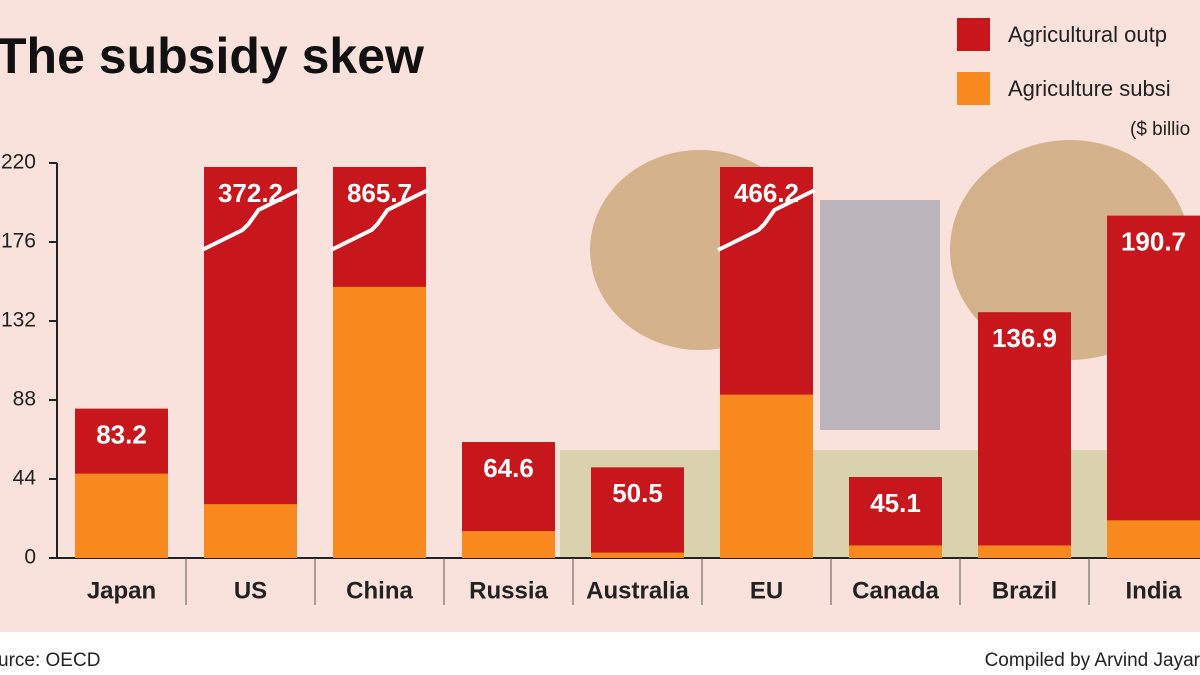 Image resolution: width=1200 pixels, height=675 pixels. What do you see at coordinates (1024, 338) in the screenshot?
I see `data-label: 136.9` at bounding box center [1024, 338].